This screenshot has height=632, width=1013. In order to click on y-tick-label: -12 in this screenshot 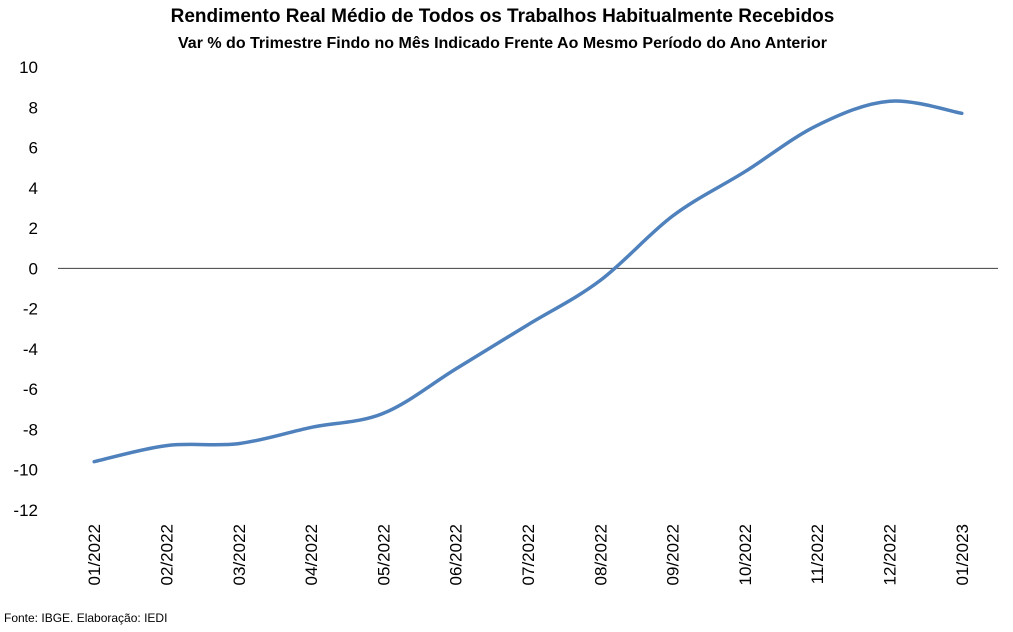, I will do `click(25, 510)`.